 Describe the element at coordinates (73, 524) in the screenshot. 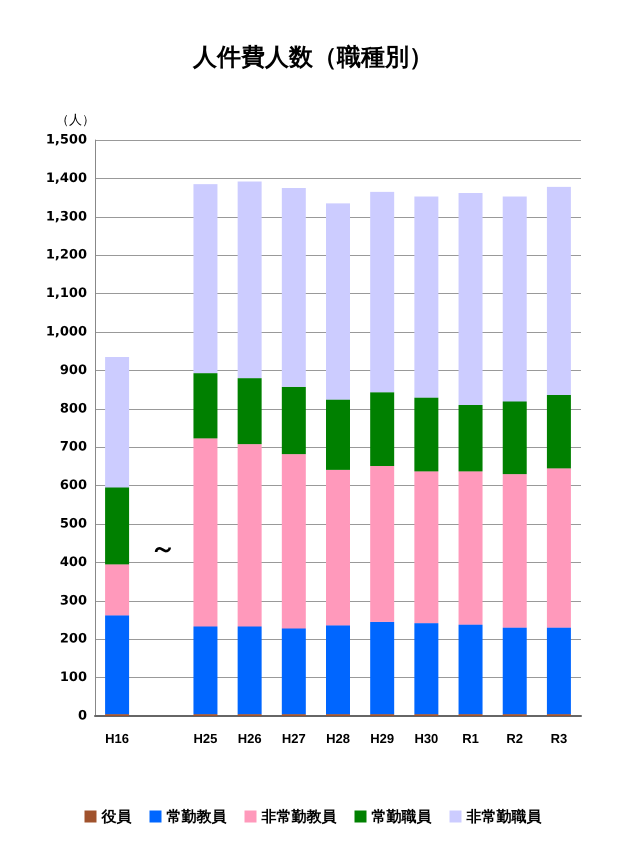

I see `y-tick-label: 500` at that location.